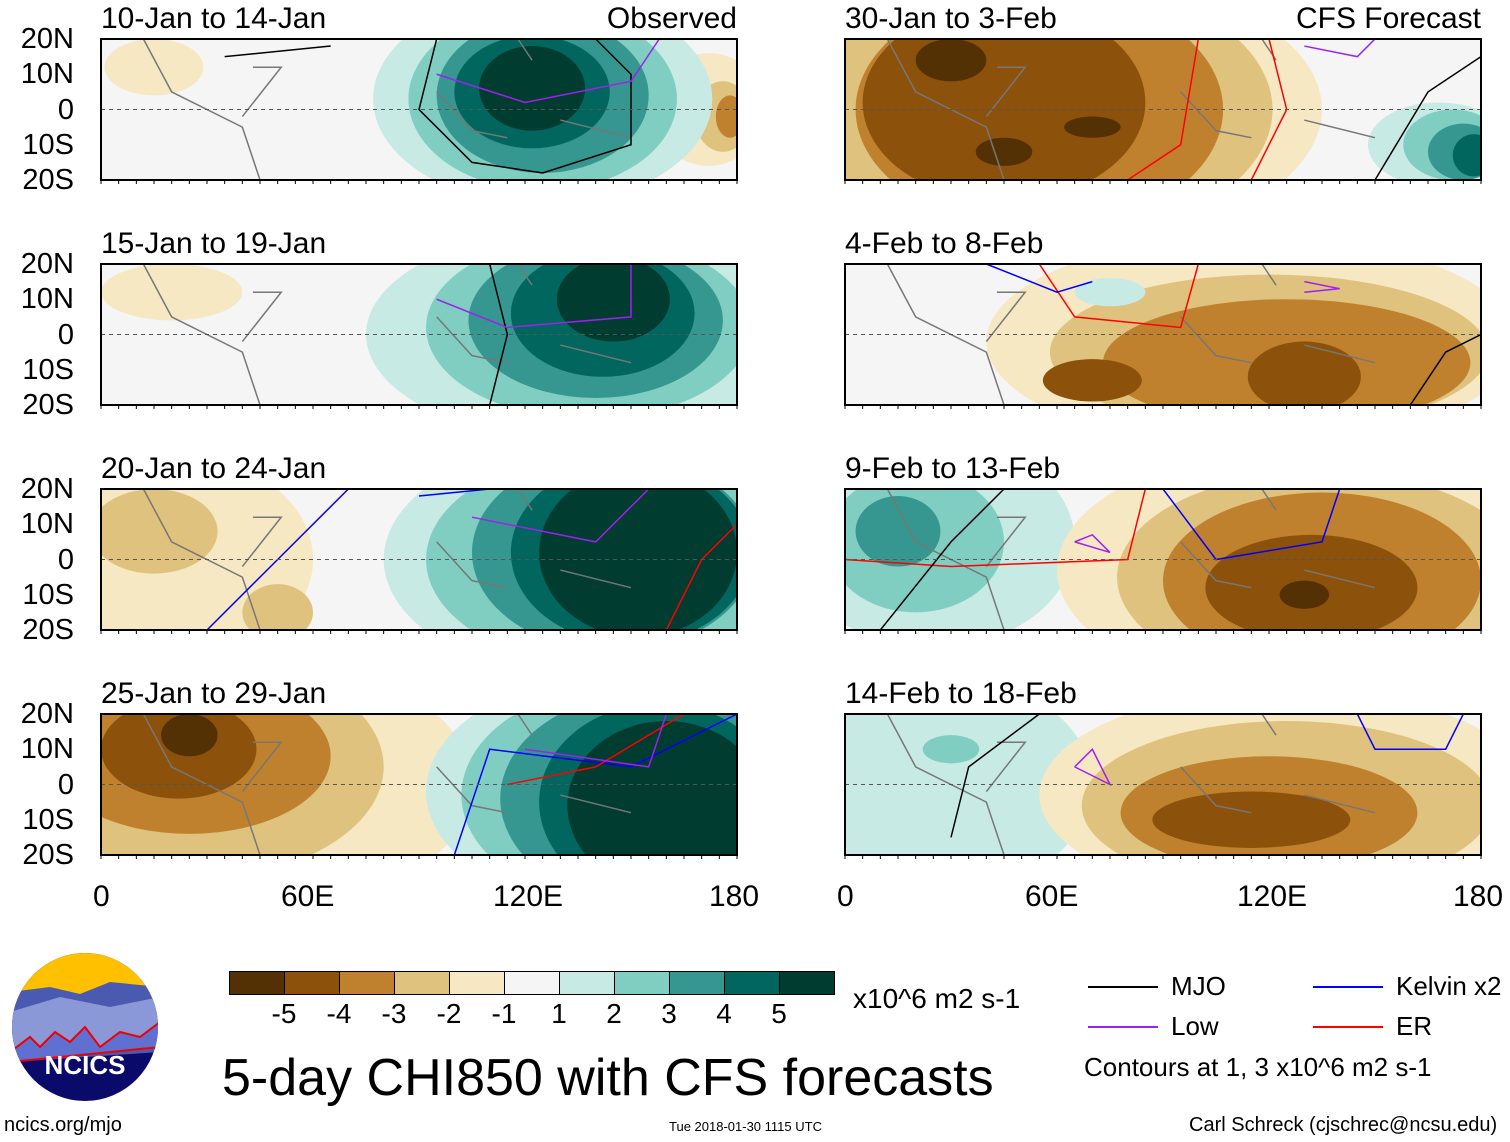  I want to click on column-label: CFS Forecast, so click(1388, 18).